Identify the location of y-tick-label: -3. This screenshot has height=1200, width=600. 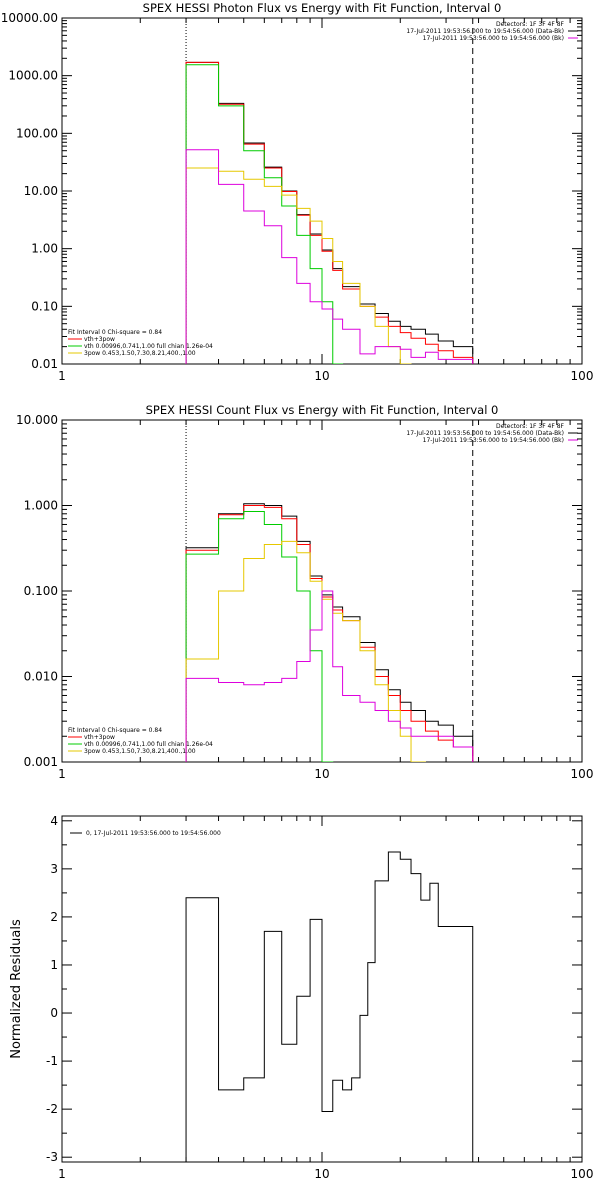
(52, 1157).